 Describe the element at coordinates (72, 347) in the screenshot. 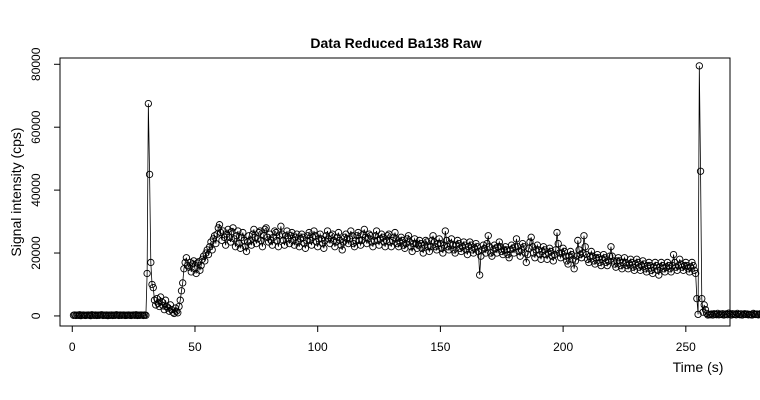

I see `x-tick-label: 0` at that location.